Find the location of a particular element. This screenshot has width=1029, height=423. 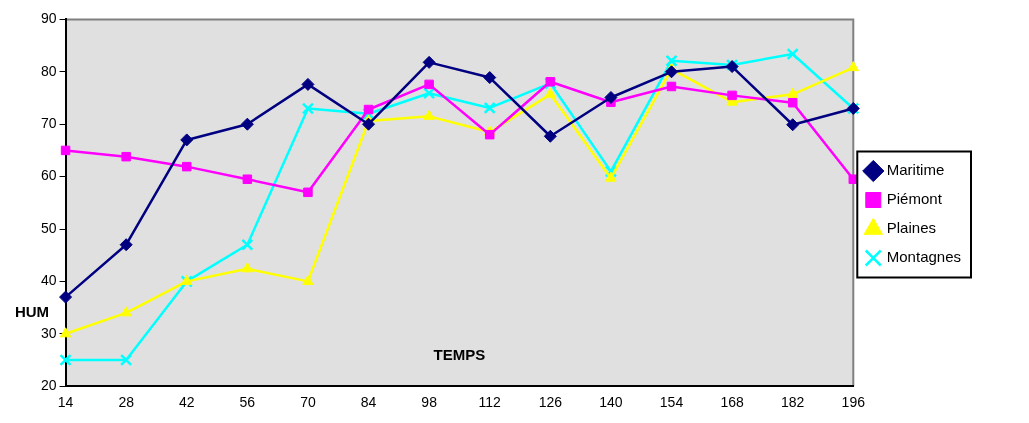

x-tick-label: 98 is located at coordinates (429, 402).